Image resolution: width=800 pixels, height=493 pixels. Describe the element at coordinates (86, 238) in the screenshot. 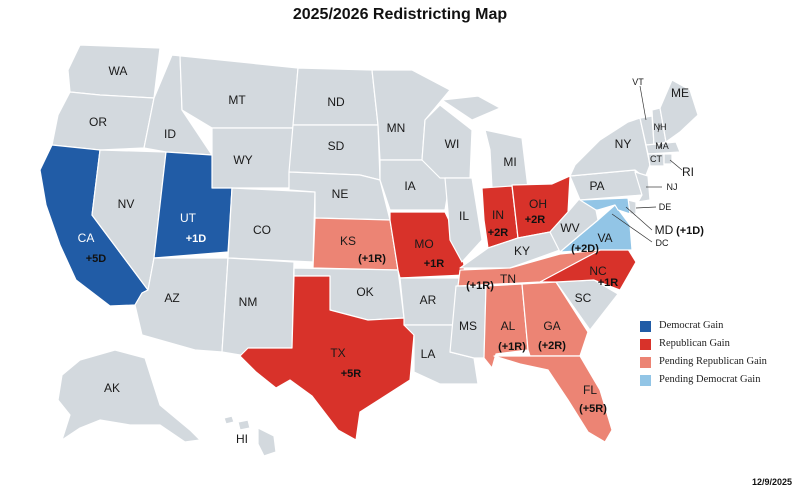

I see `label-CA: CA` at that location.